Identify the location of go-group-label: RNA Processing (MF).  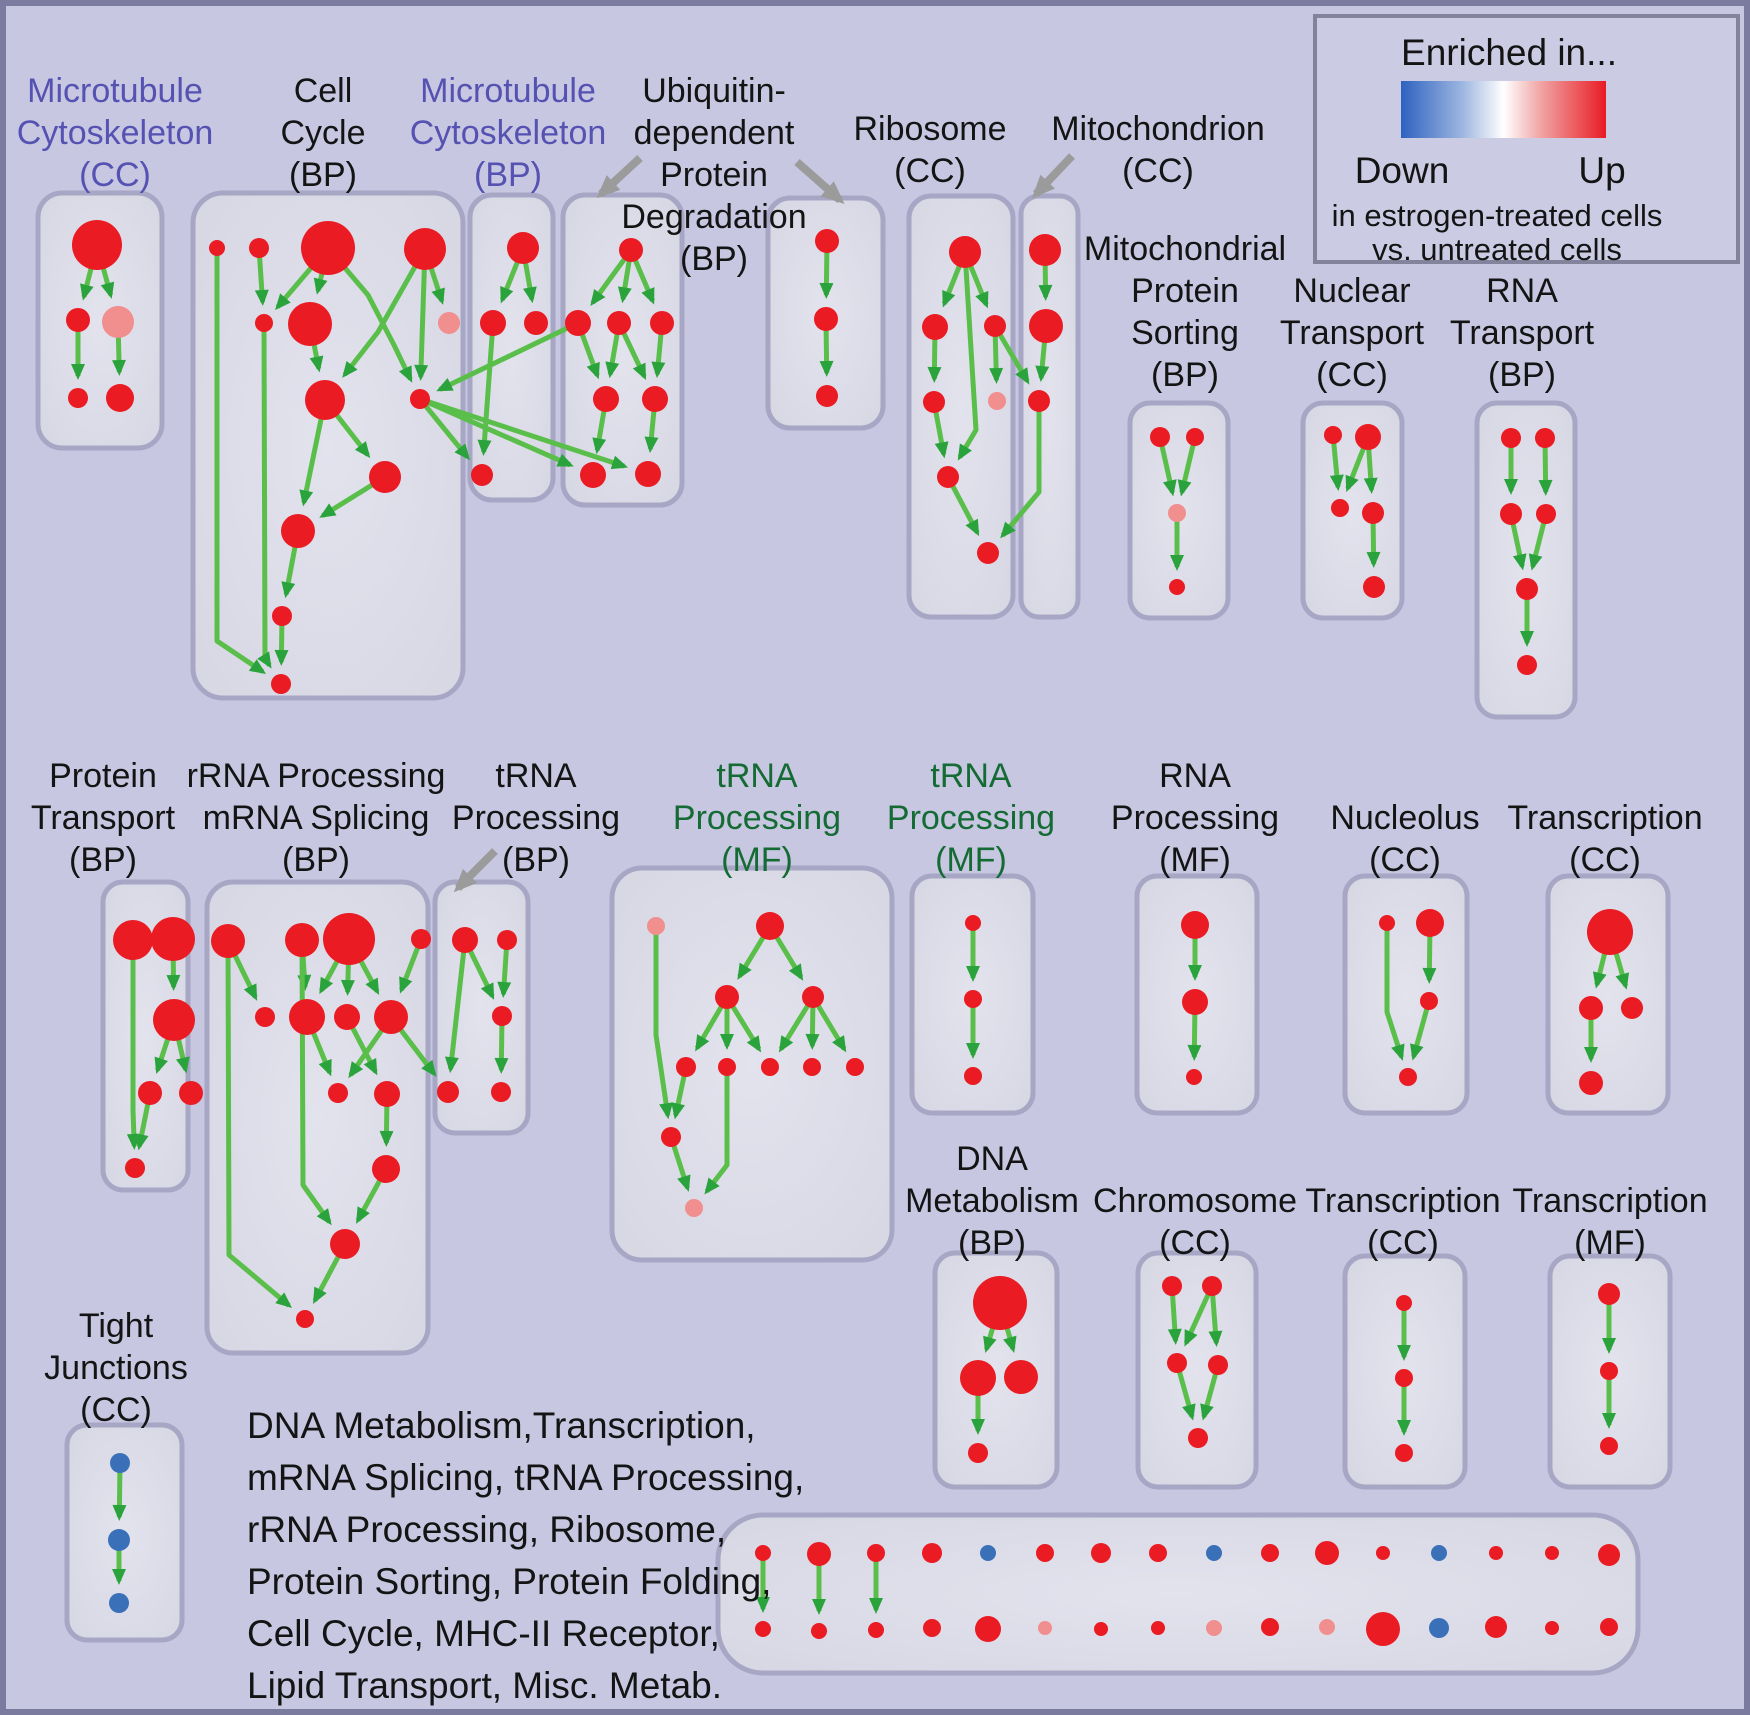
(1195, 818).